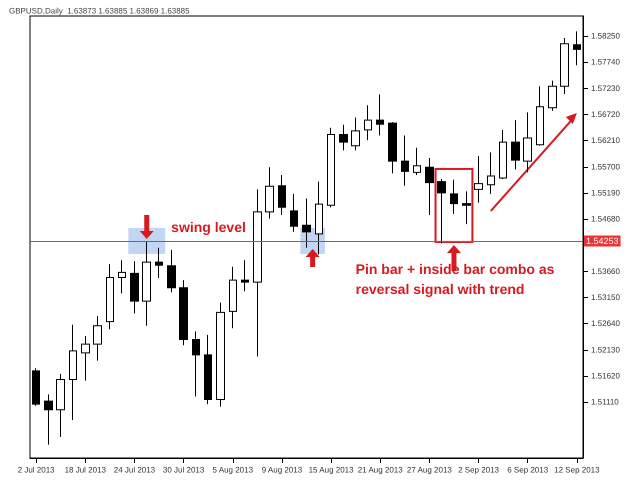 The height and width of the screenshot is (480, 633). Describe the element at coordinates (605, 271) in the screenshot. I see `y-tick-label: 1.53660` at that location.